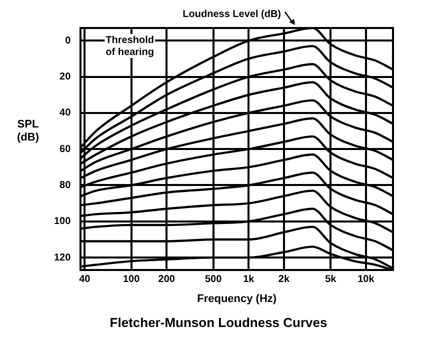  What do you see at coordinates (366, 279) in the screenshot?
I see `x-tick-label: 10k` at bounding box center [366, 279].